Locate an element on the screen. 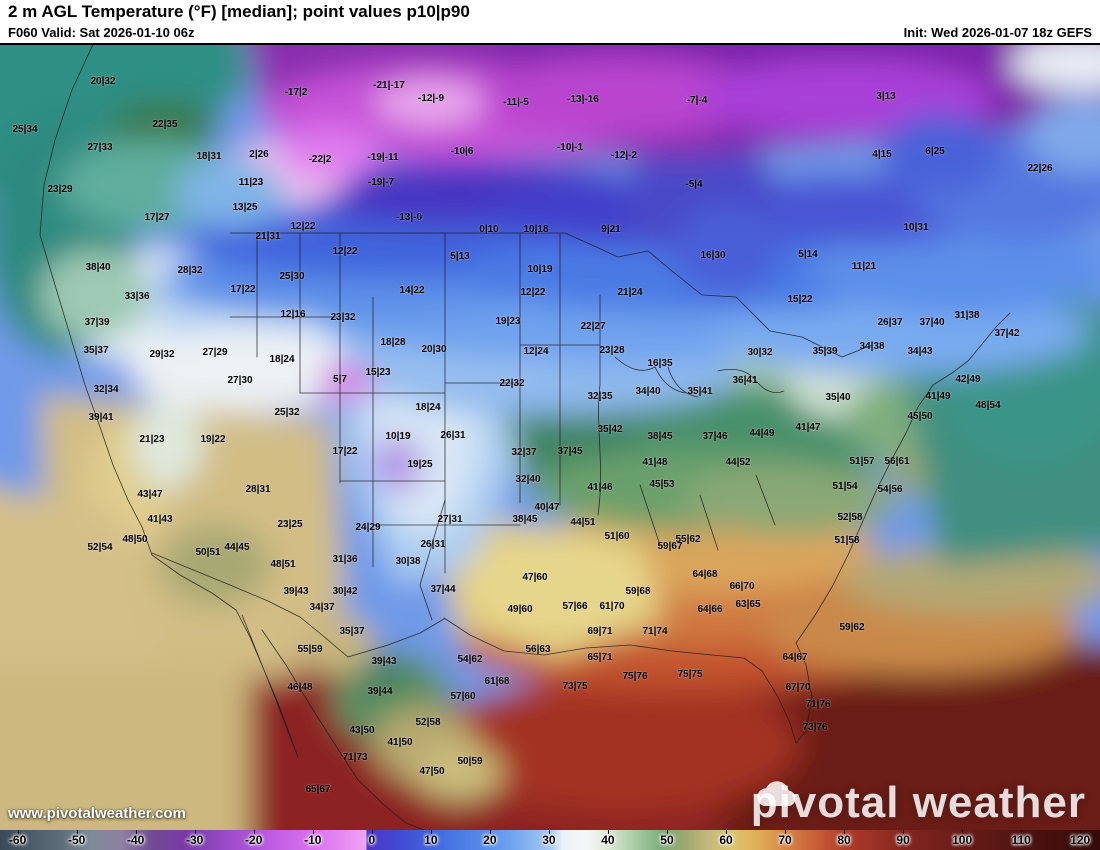 The image size is (1100, 850). colorbar-tick-label: 60 is located at coordinates (726, 840).